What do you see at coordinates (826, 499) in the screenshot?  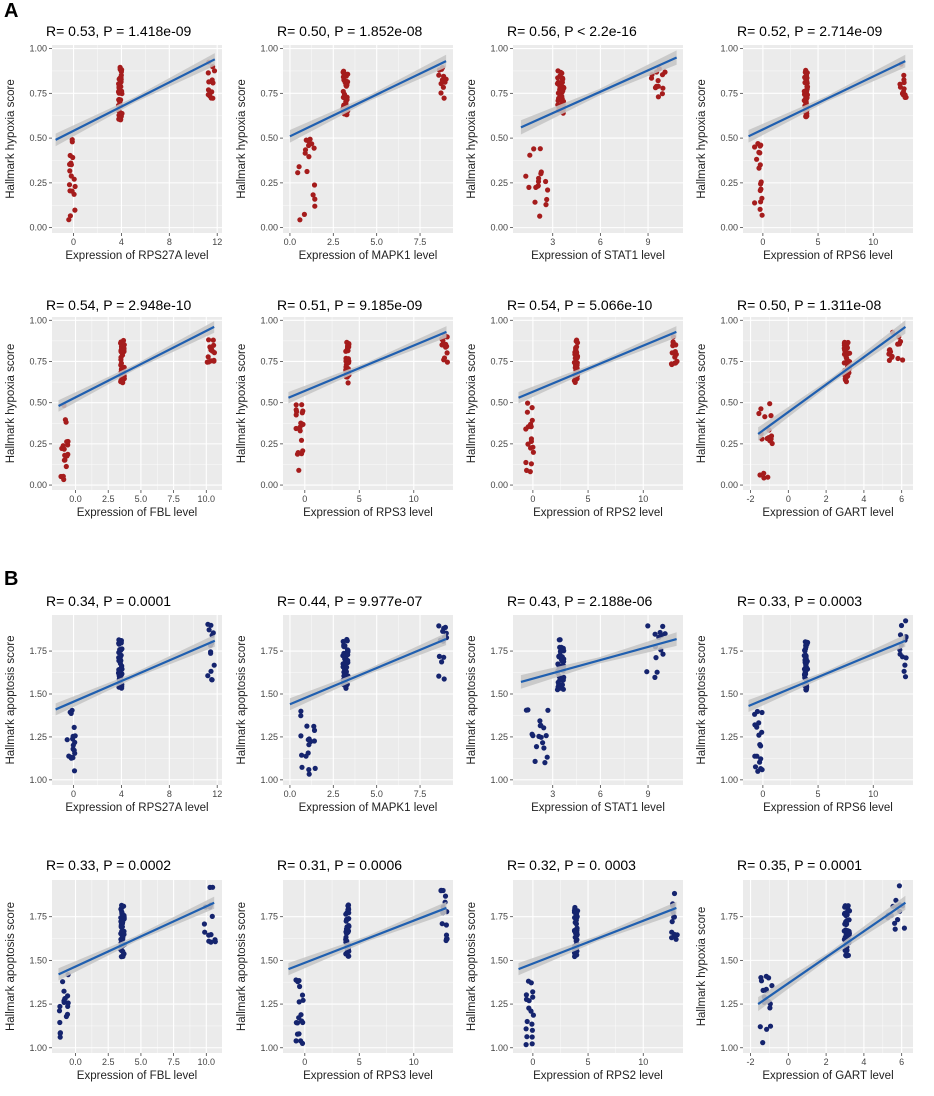 I see `x-tick-label: 2` at bounding box center [826, 499].